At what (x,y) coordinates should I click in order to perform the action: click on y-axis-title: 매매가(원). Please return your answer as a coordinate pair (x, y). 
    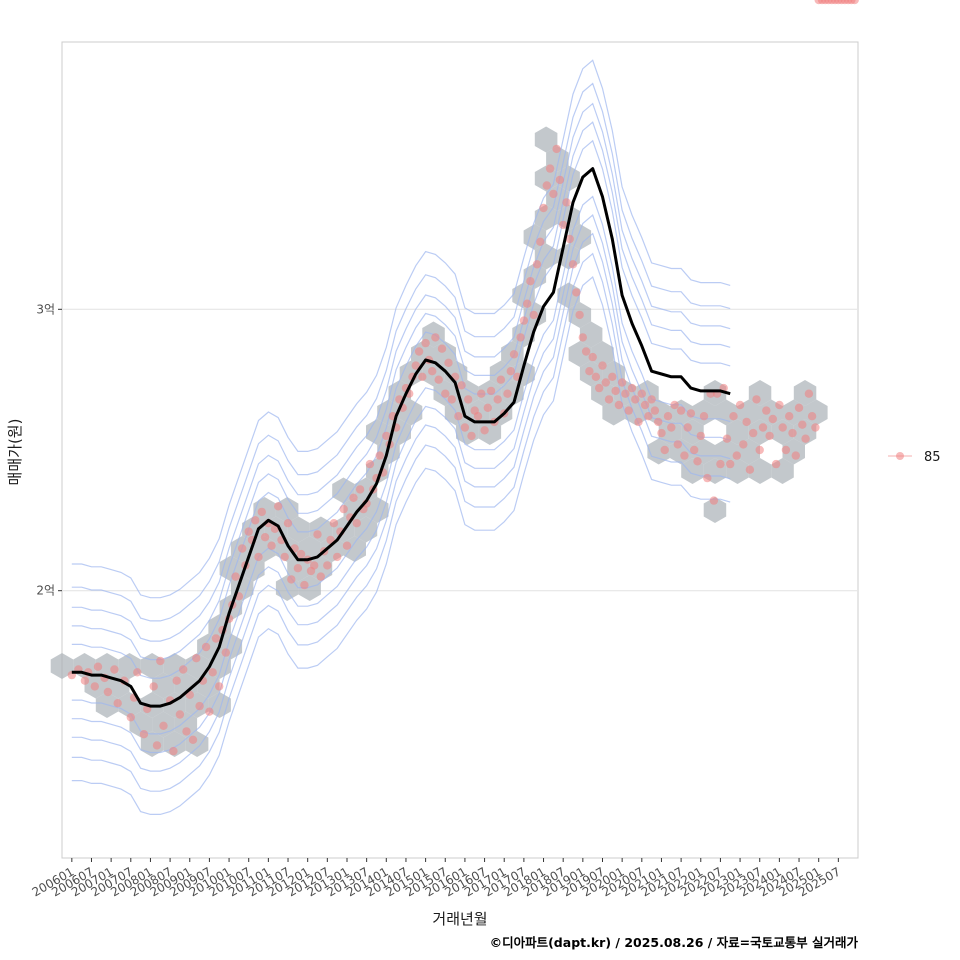
    Looking at the image, I should click on (15, 452).